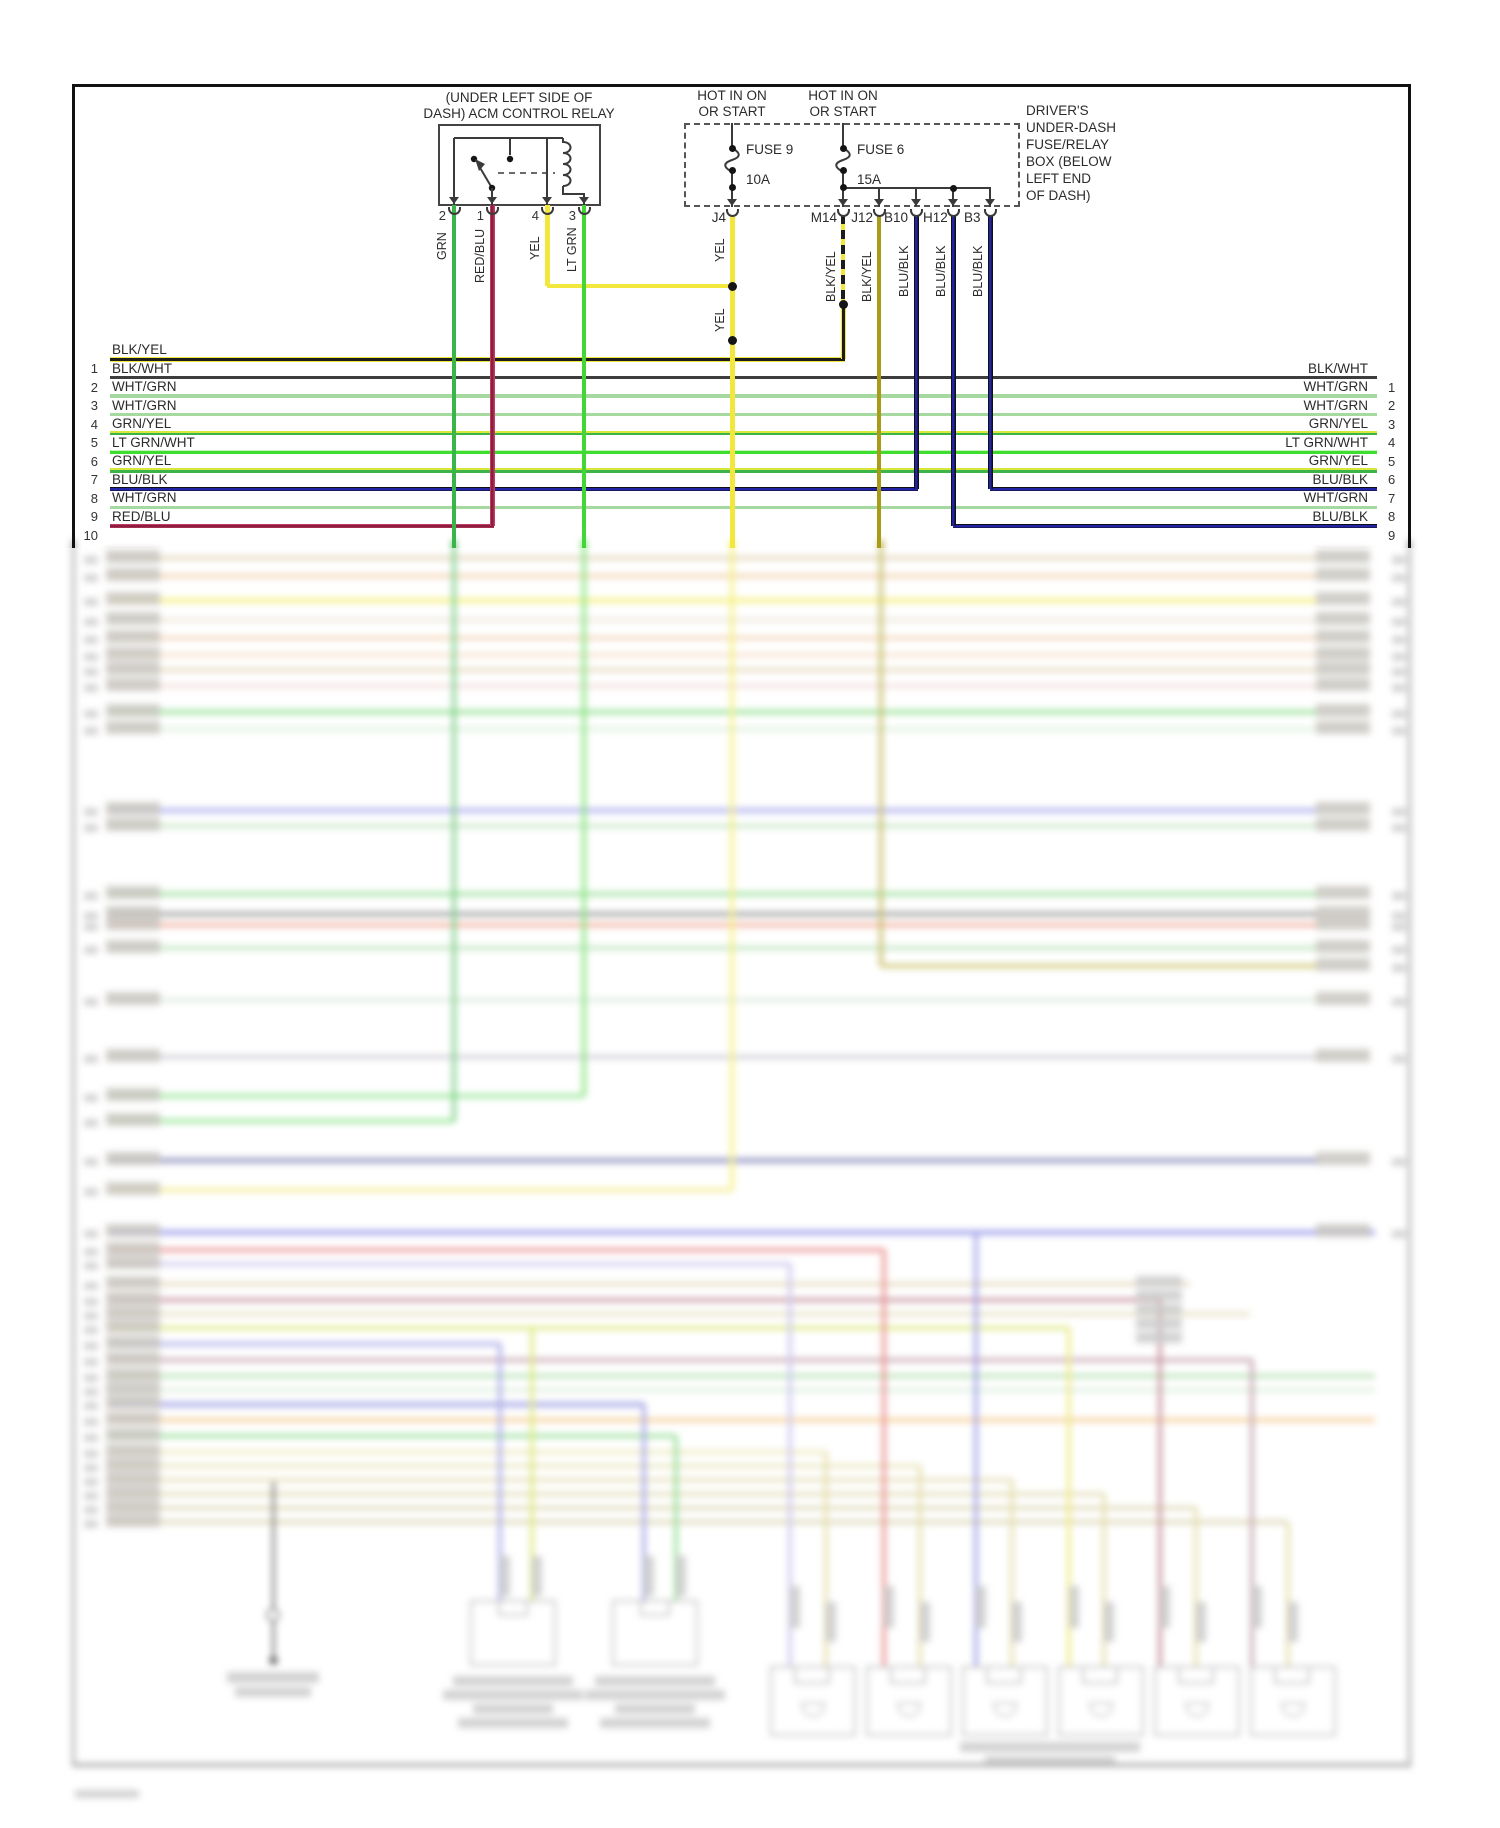 The width and height of the screenshot is (1500, 1828). I want to click on wire-label-yel: YEL, so click(535, 248).